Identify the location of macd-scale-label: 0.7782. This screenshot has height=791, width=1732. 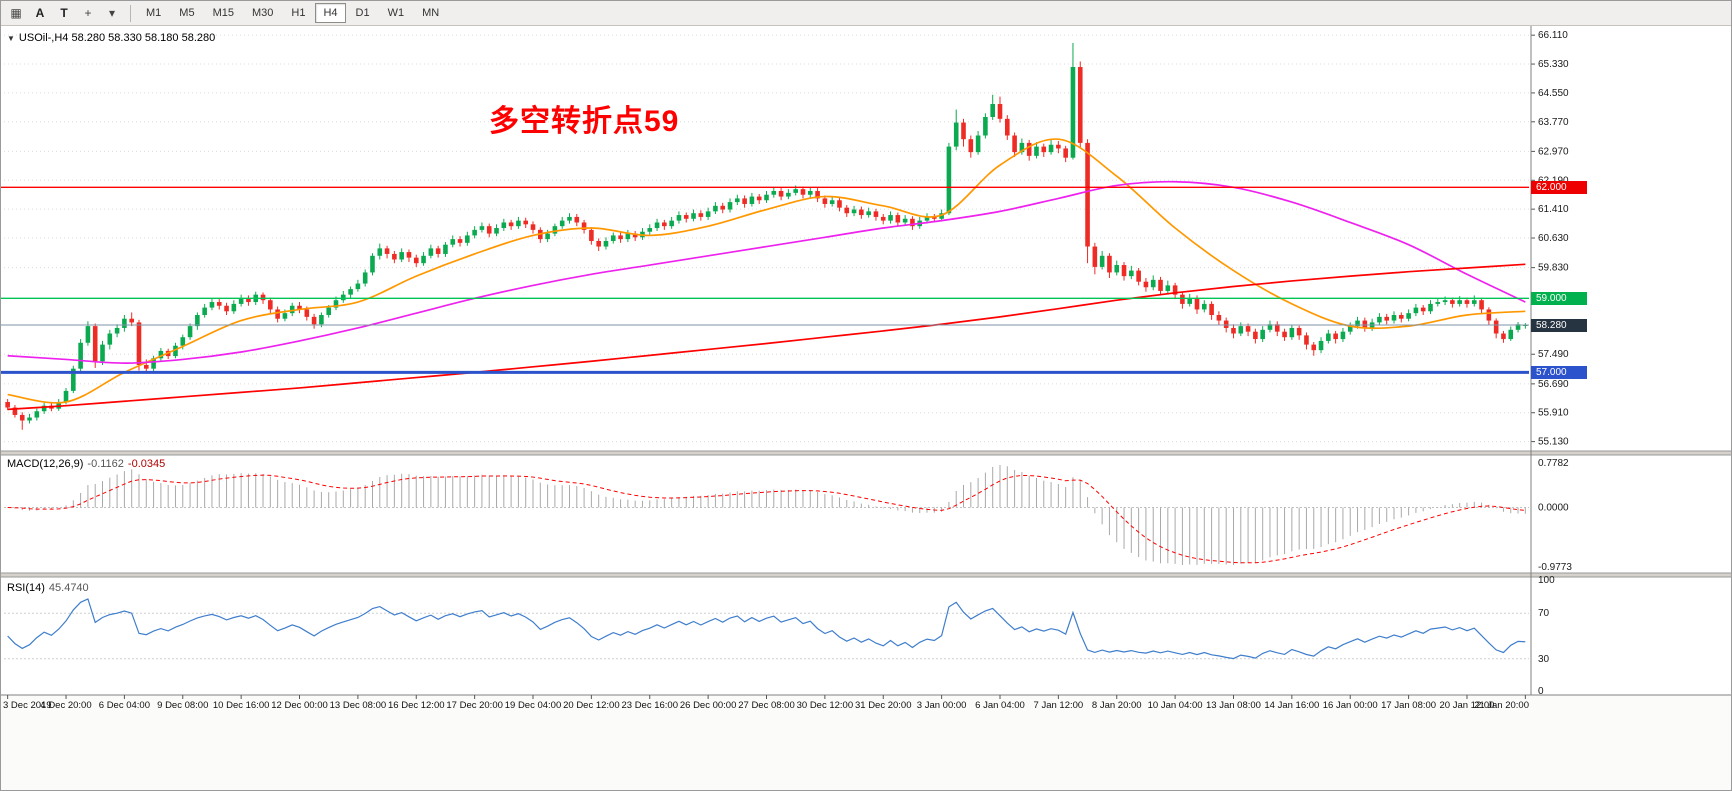
(1553, 463).